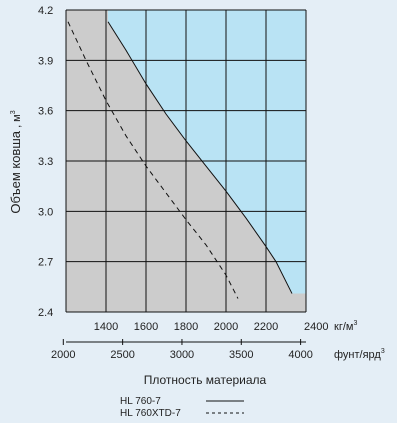 This screenshot has height=423, width=397. I want to click on x-tick-label-lb: 2000, so click(63, 355).